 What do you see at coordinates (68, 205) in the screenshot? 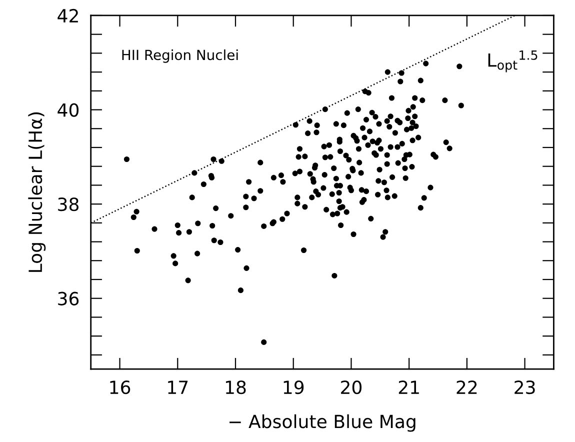
I see `y-tick-label: 38` at bounding box center [68, 205].